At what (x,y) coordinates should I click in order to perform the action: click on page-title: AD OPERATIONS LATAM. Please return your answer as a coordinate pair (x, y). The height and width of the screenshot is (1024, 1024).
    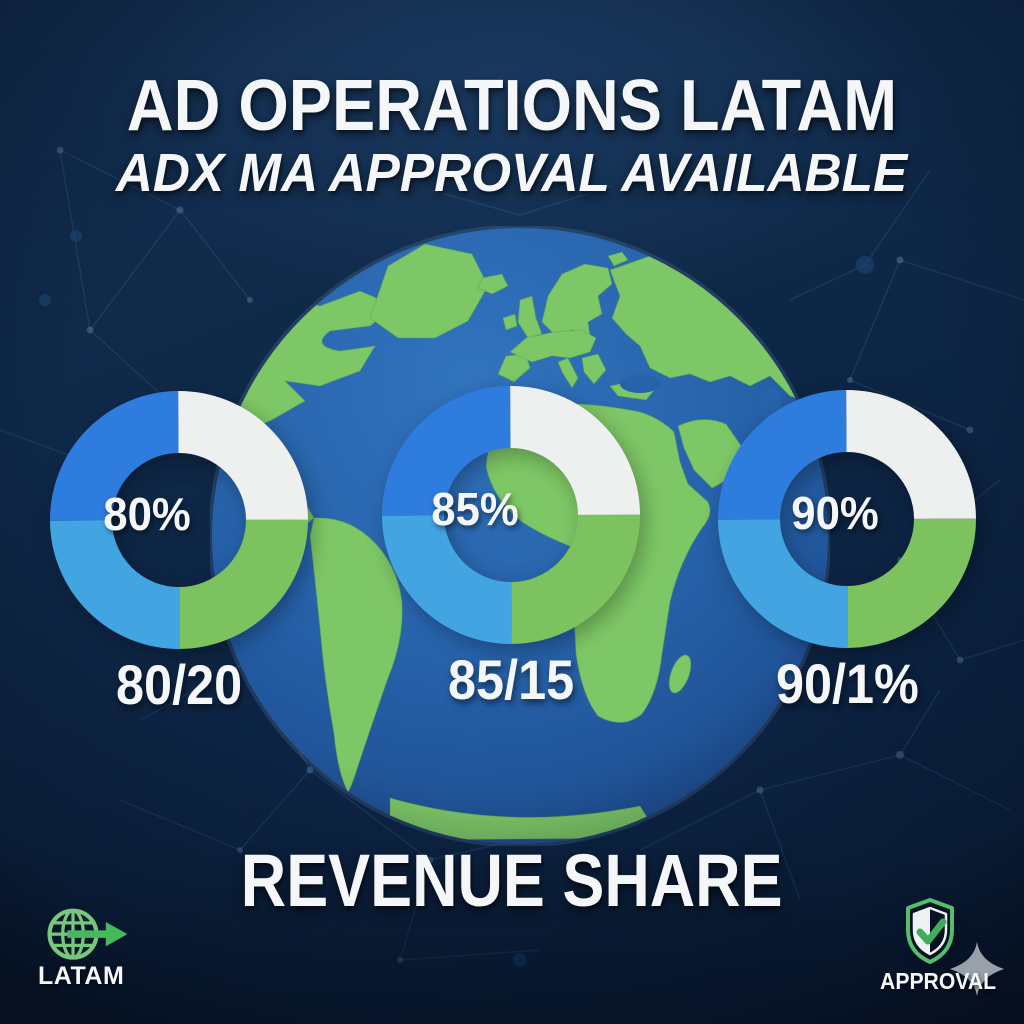
    Looking at the image, I should click on (512, 106).